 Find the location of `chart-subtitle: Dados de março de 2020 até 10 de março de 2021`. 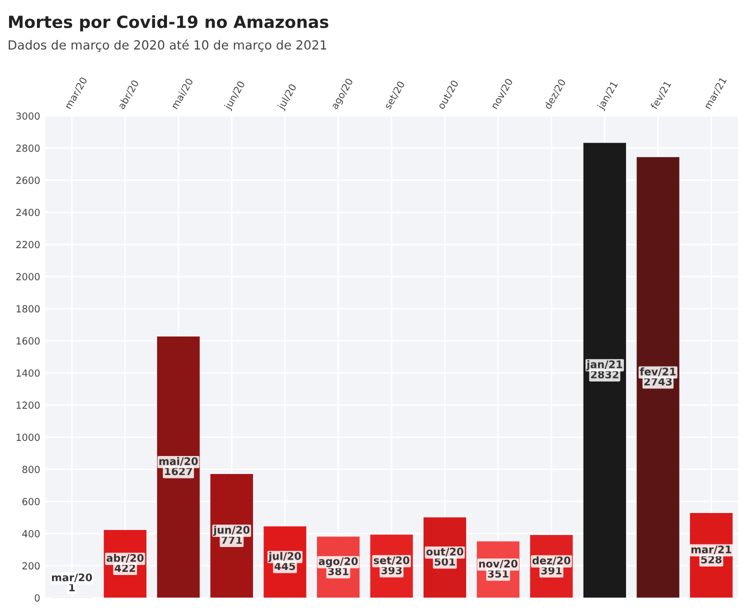

chart-subtitle: Dados de março de 2020 até 10 de março de 2021 is located at coordinates (167, 45).